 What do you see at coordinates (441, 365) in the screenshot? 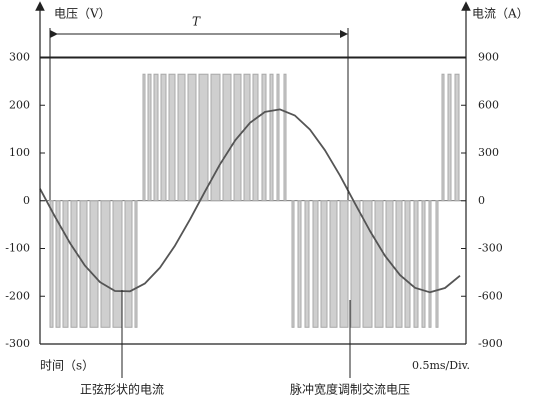
I see `scale-note: 0.5ms/Div.` at bounding box center [441, 365].